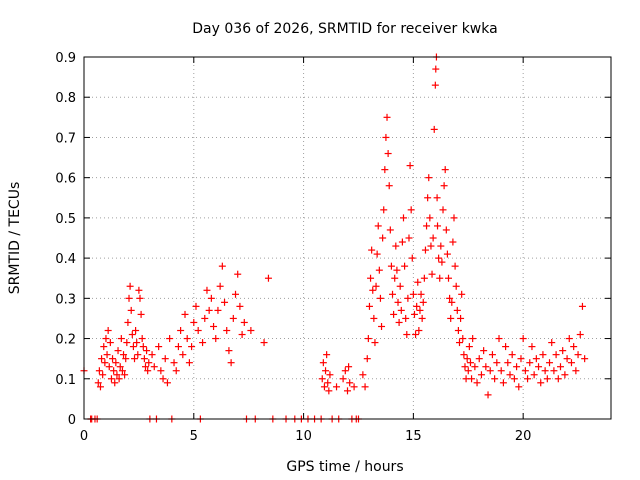 Image resolution: width=640 pixels, height=480 pixels. I want to click on y-tick-label: 0.5, so click(65, 219).